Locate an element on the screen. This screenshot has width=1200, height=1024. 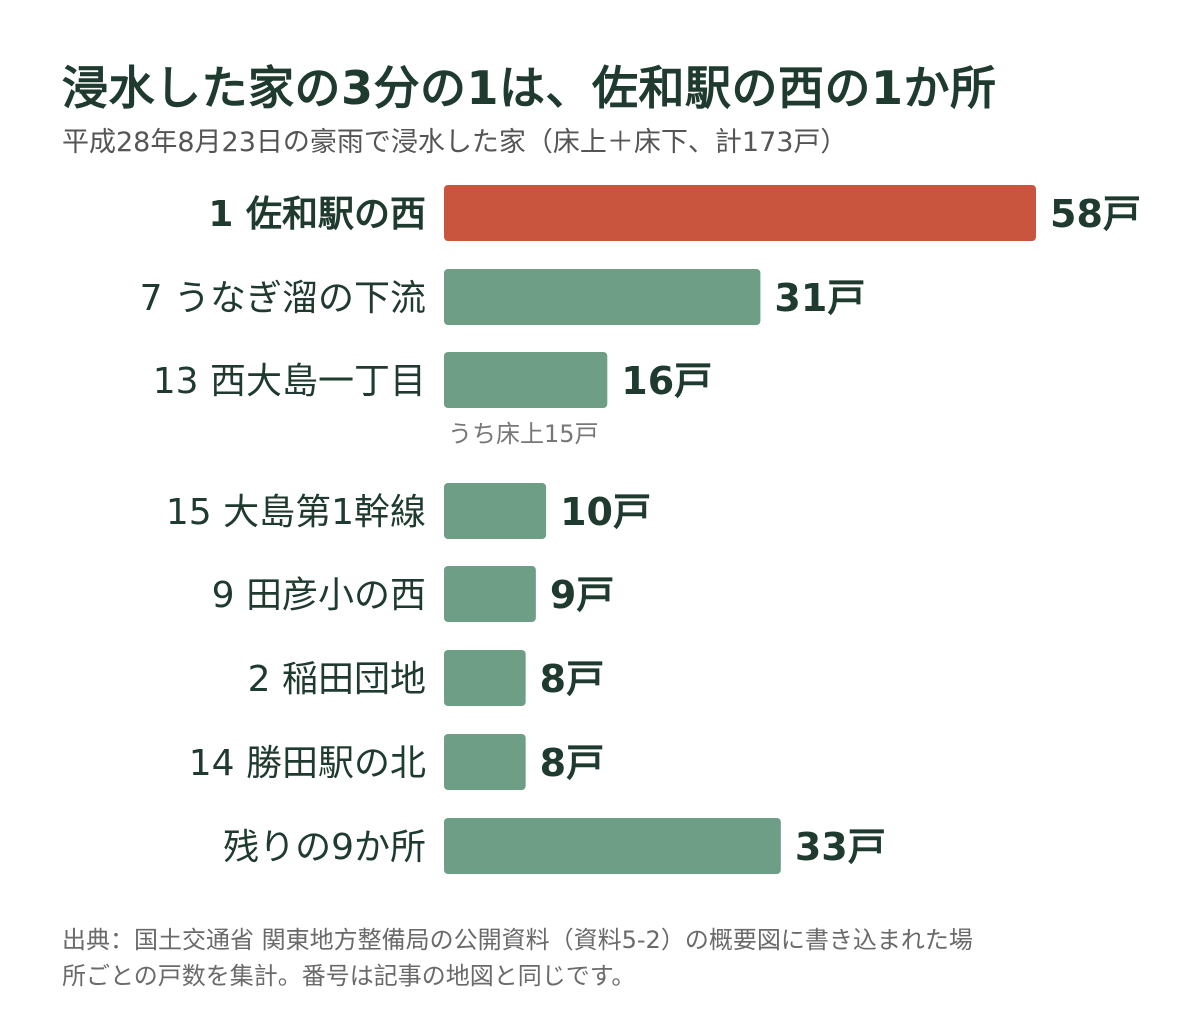
bar-row: 14 勝田駅の北 8戸 is located at coordinates (396, 762).